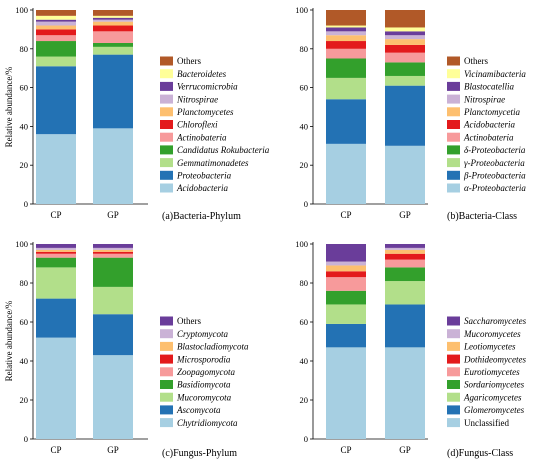  What do you see at coordinates (484, 99) in the screenshot?
I see `legend-label: Nitrospirae` at bounding box center [484, 99].